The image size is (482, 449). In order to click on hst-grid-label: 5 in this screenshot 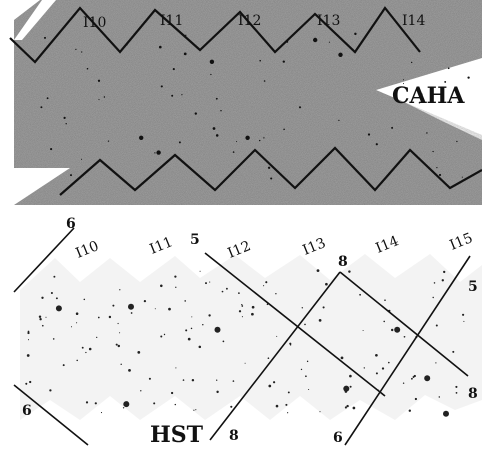, I will do `click(473, 287)`.